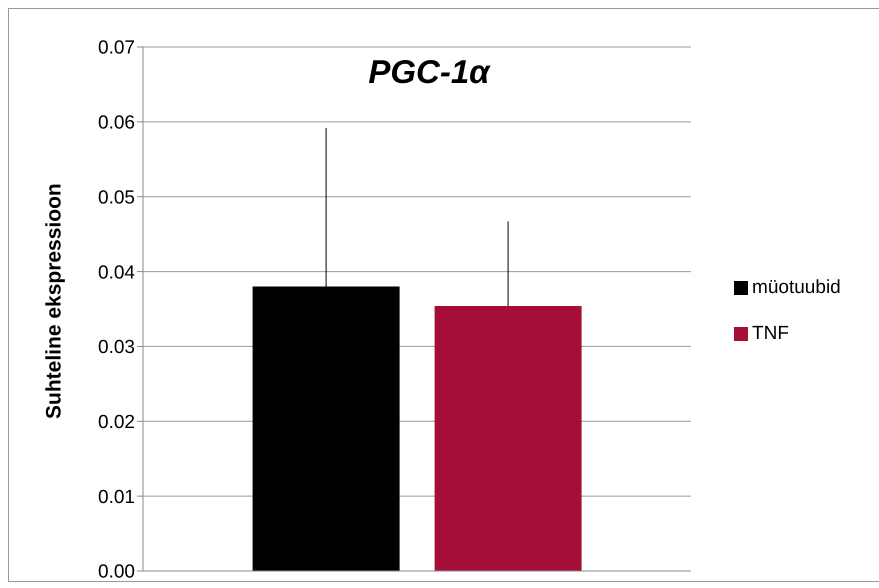 This screenshot has height=588, width=879. What do you see at coordinates (116, 572) in the screenshot?
I see `y-tick-label: 0.00` at bounding box center [116, 572].